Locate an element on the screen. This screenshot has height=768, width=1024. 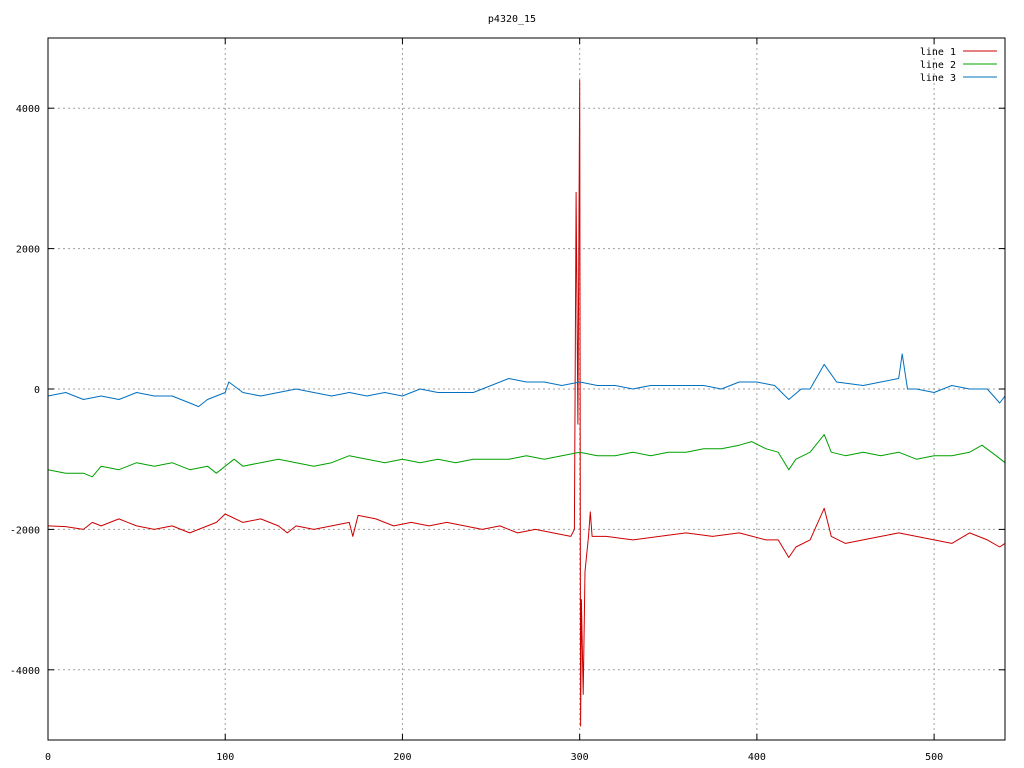
y-tick-label: 2000 is located at coordinates (28, 250).